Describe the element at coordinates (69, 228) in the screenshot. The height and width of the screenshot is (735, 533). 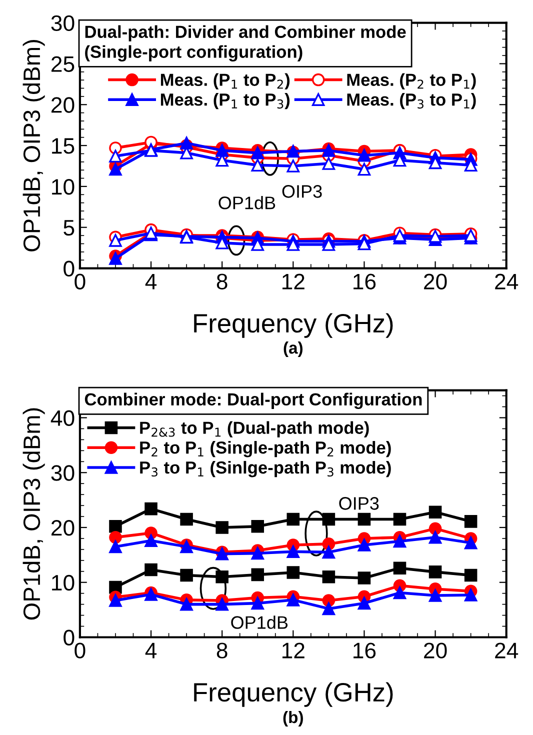
I see `y-tick-label: 5` at that location.